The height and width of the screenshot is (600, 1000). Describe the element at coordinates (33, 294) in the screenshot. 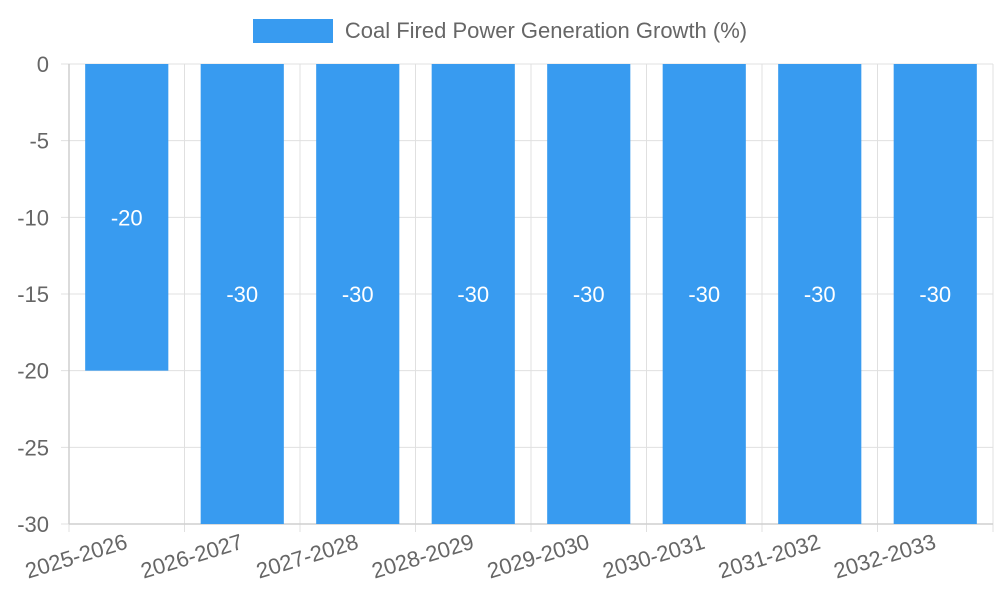

I see `y-tick-label: -15` at that location.